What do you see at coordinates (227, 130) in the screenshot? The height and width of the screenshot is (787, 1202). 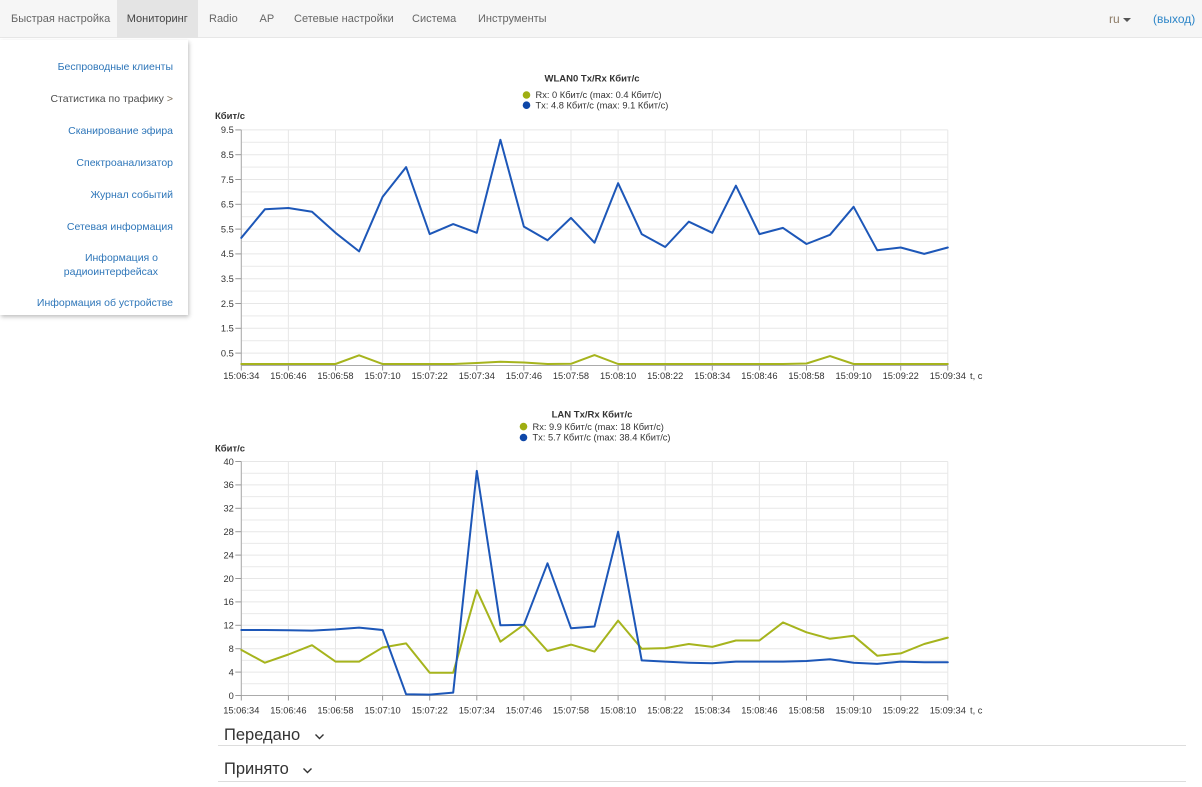 I see `svg-text: 9.5` at bounding box center [227, 130].